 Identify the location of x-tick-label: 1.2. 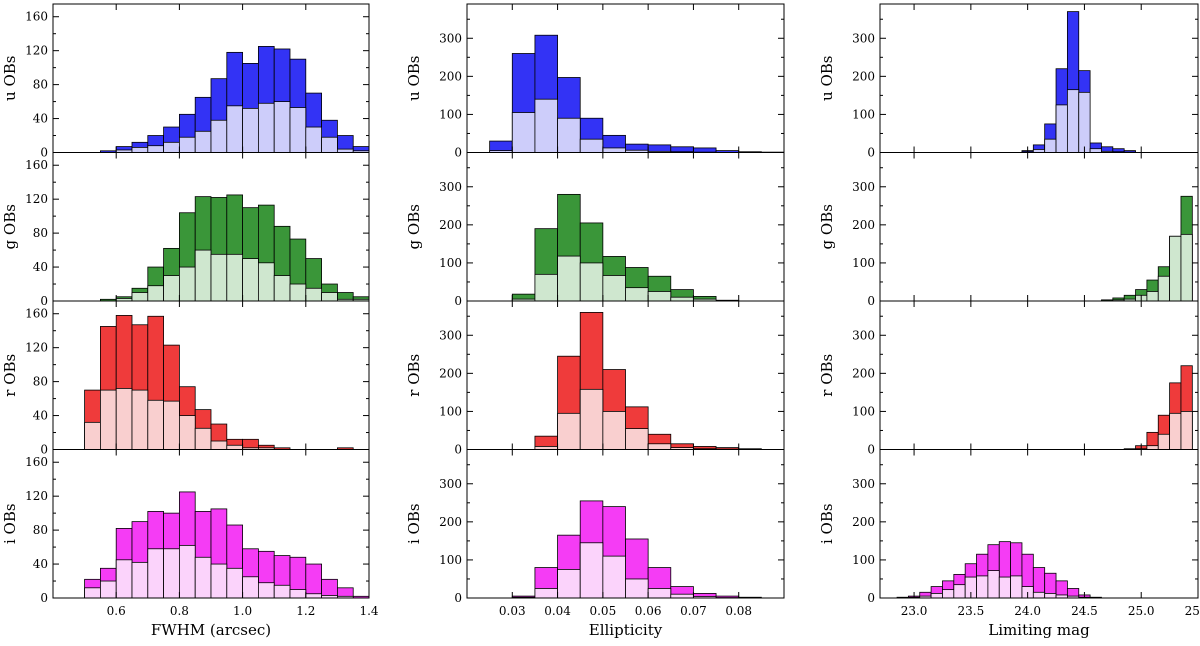
(305, 611).